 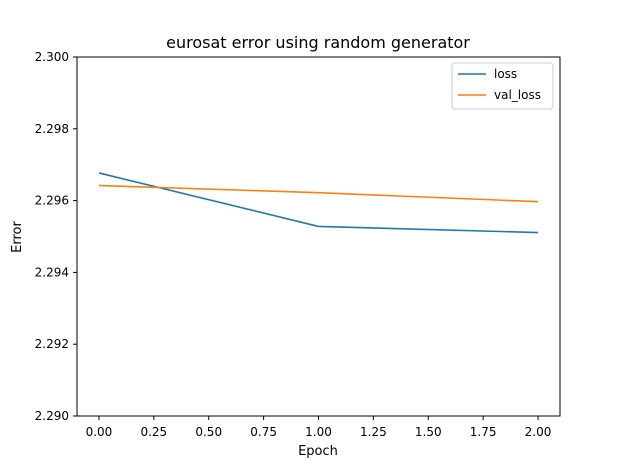 What do you see at coordinates (208, 432) in the screenshot?
I see `x-tick-label: 0.50` at bounding box center [208, 432].